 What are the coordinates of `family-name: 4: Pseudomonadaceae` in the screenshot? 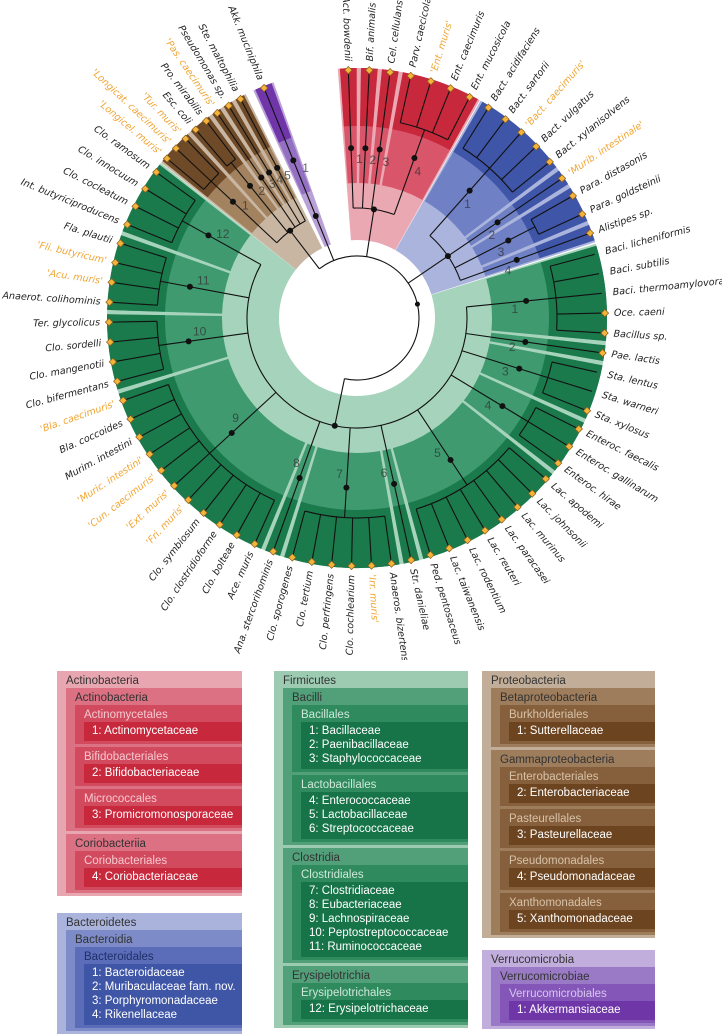 It's located at (576, 877).